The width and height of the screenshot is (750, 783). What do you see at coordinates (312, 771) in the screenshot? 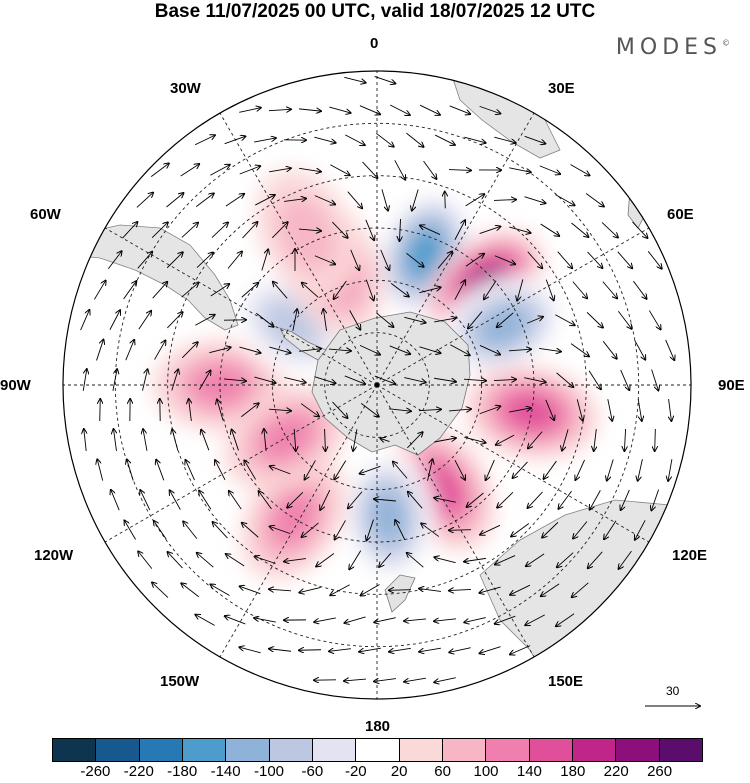
I see `colorbar-tick-label: -60` at bounding box center [312, 771].